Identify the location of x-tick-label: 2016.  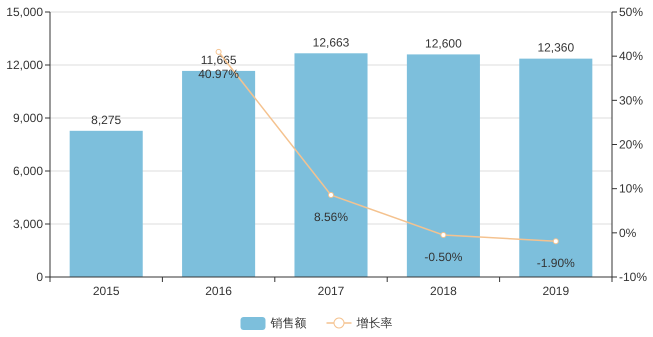
(218, 291).